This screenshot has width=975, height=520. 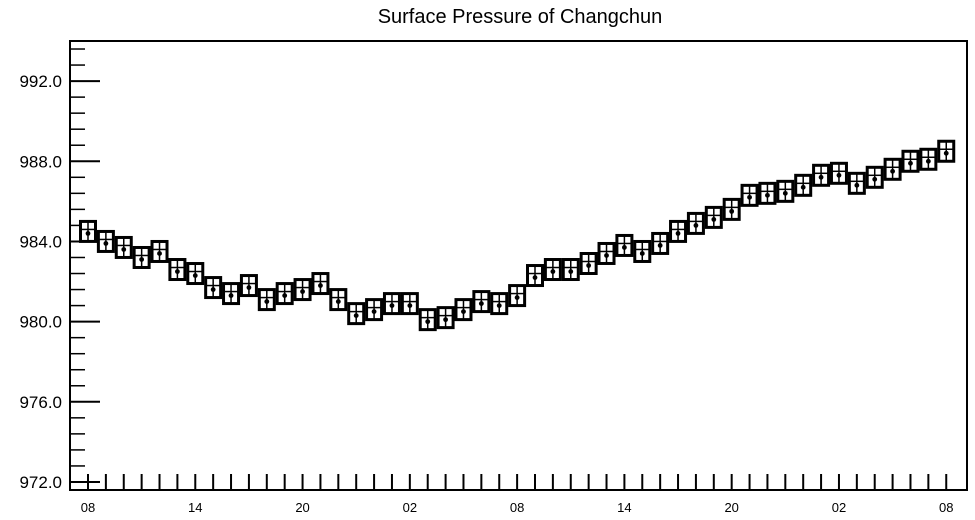 I want to click on y-tick-label: 988.0, so click(x=40, y=161).